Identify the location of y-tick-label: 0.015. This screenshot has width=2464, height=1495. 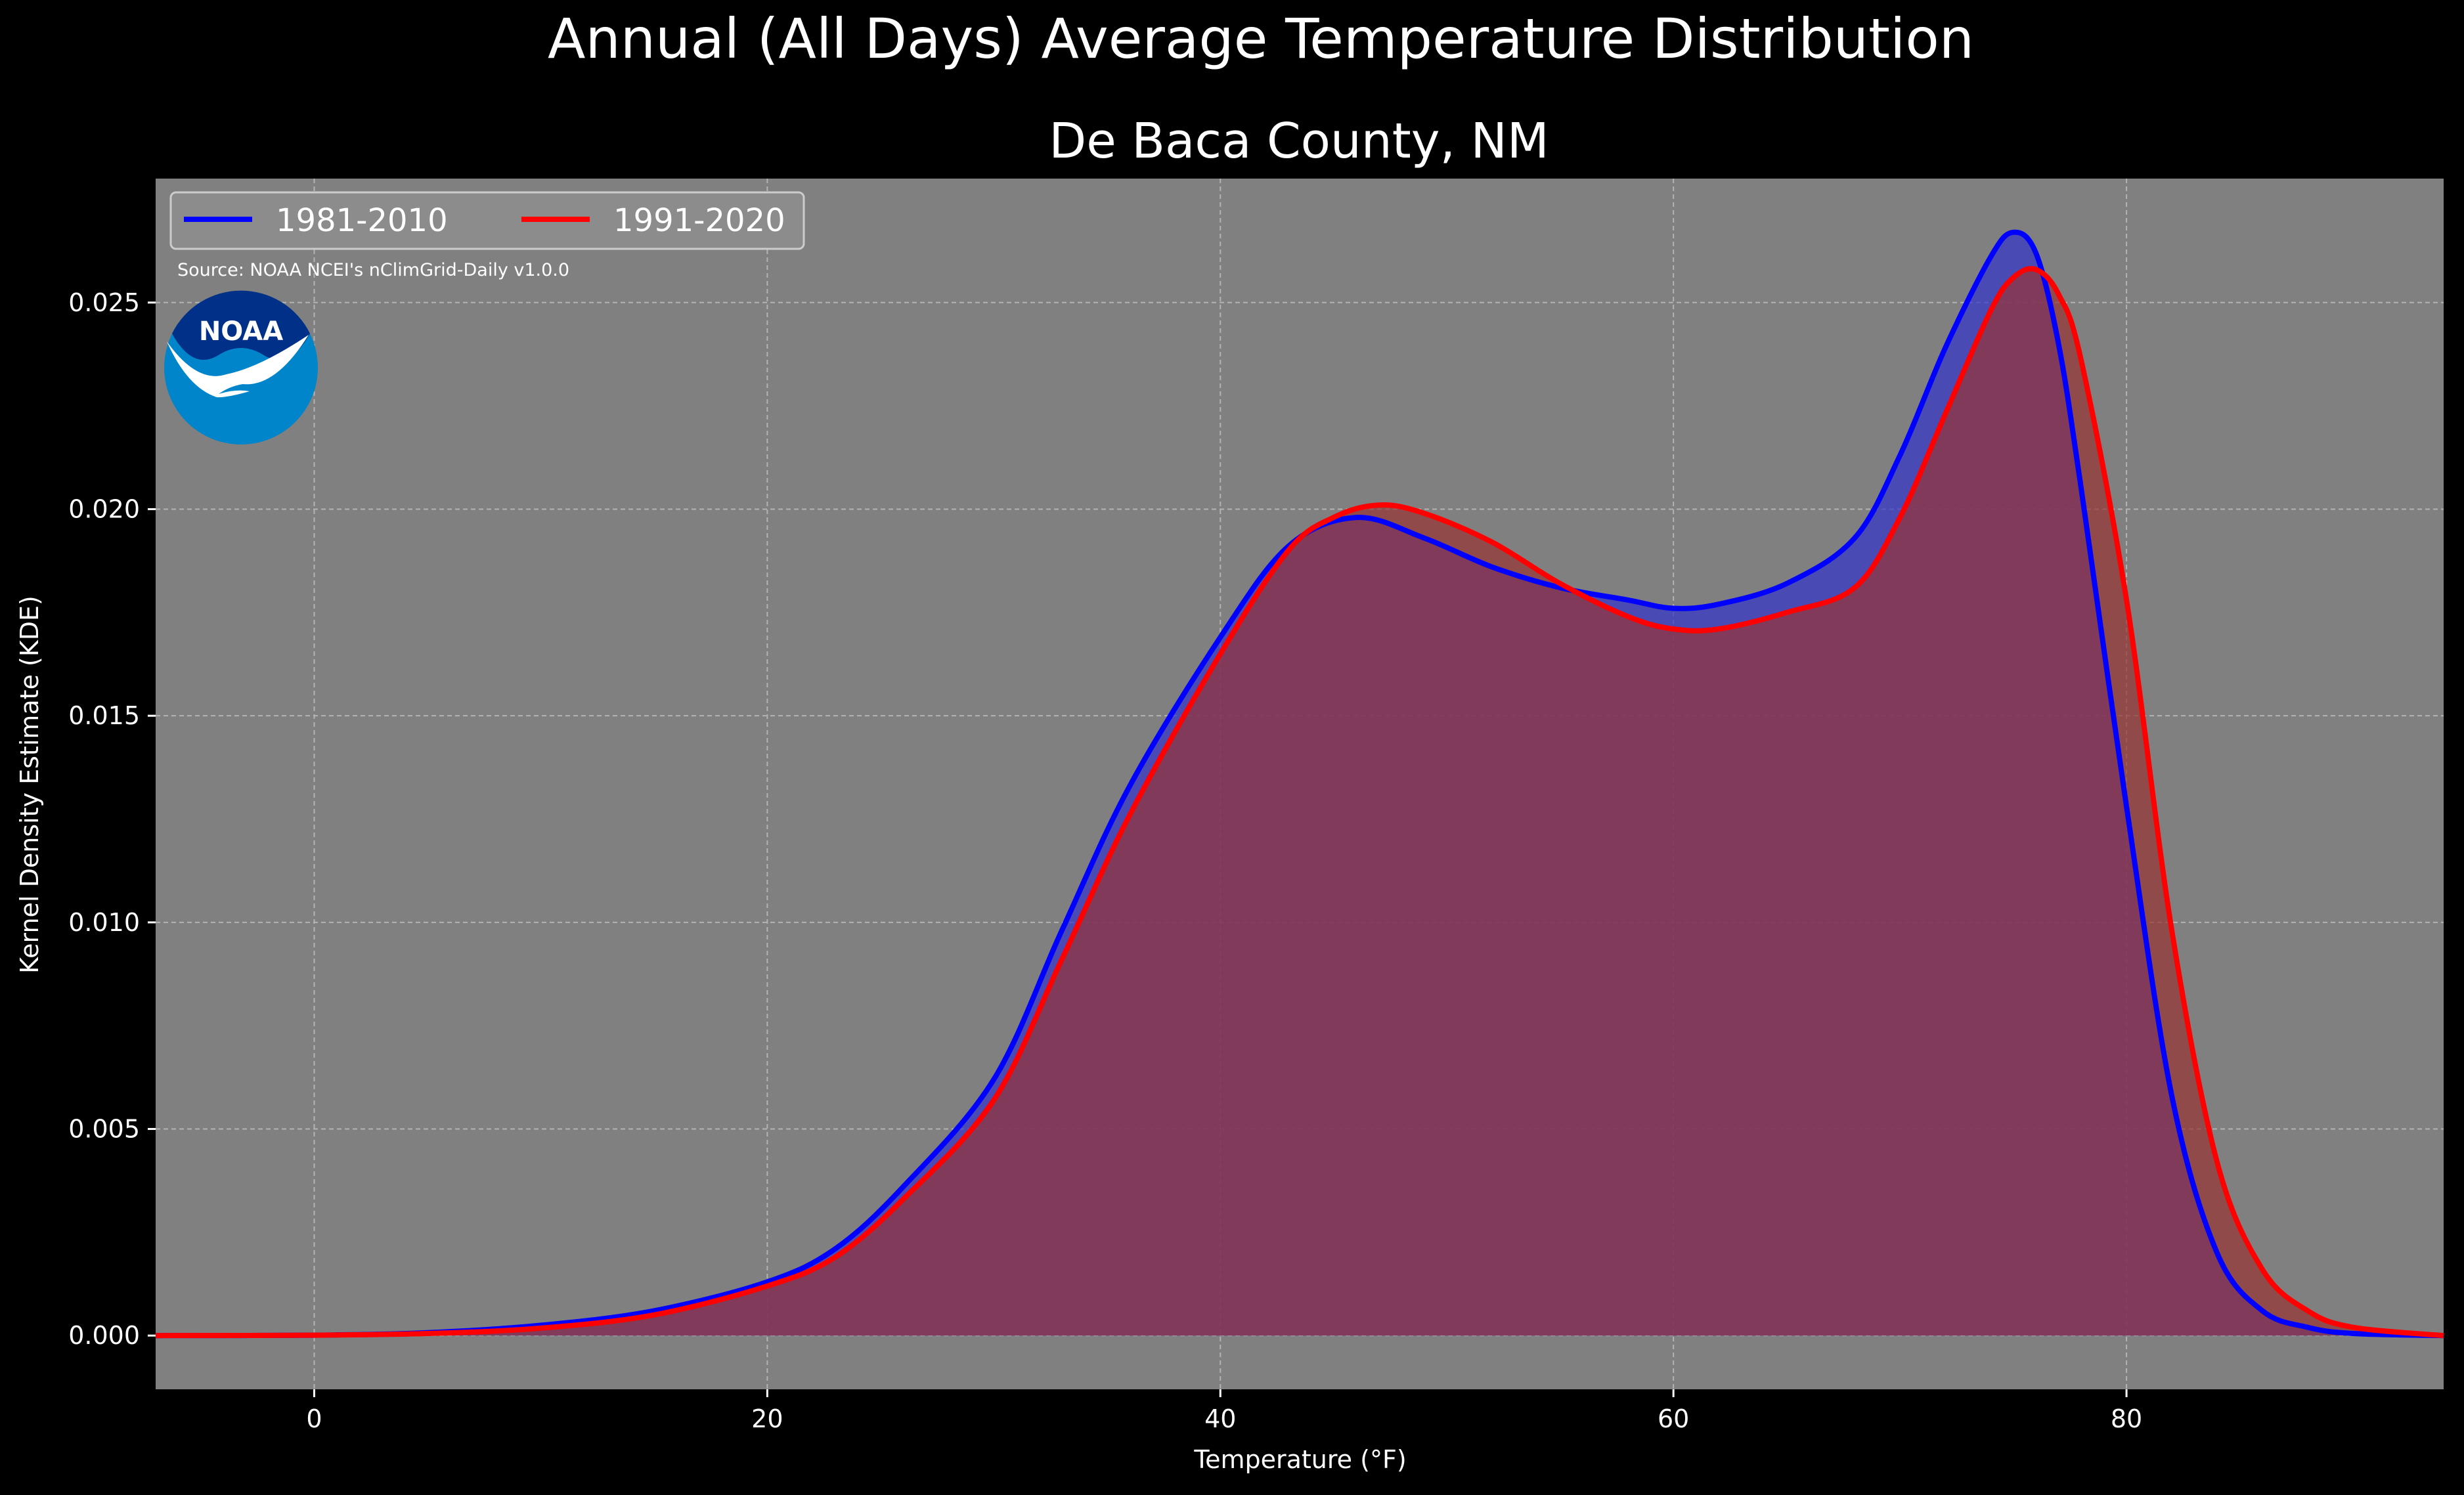
(104, 715).